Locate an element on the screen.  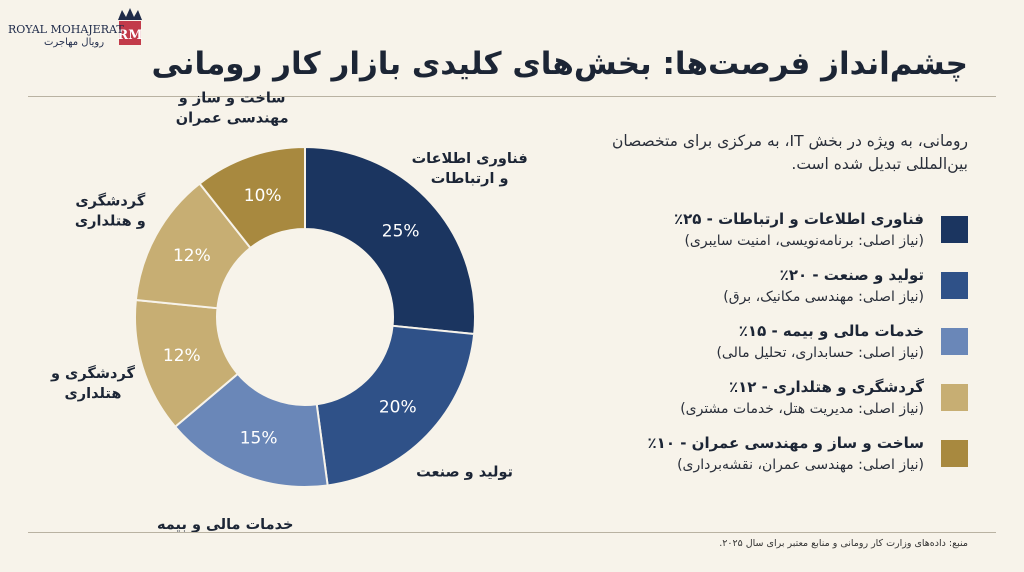
slice-value-label: 20% is located at coordinates (398, 408).